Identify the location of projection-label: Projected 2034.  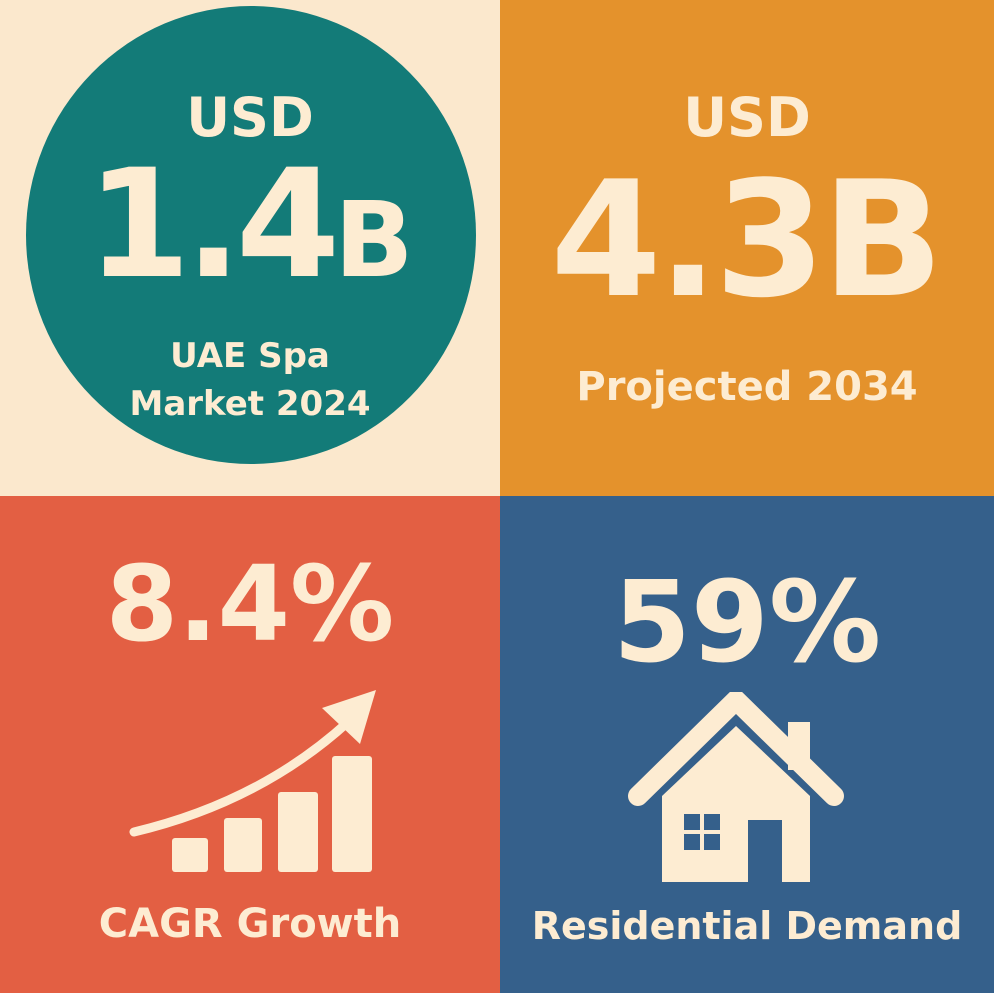
(747, 387).